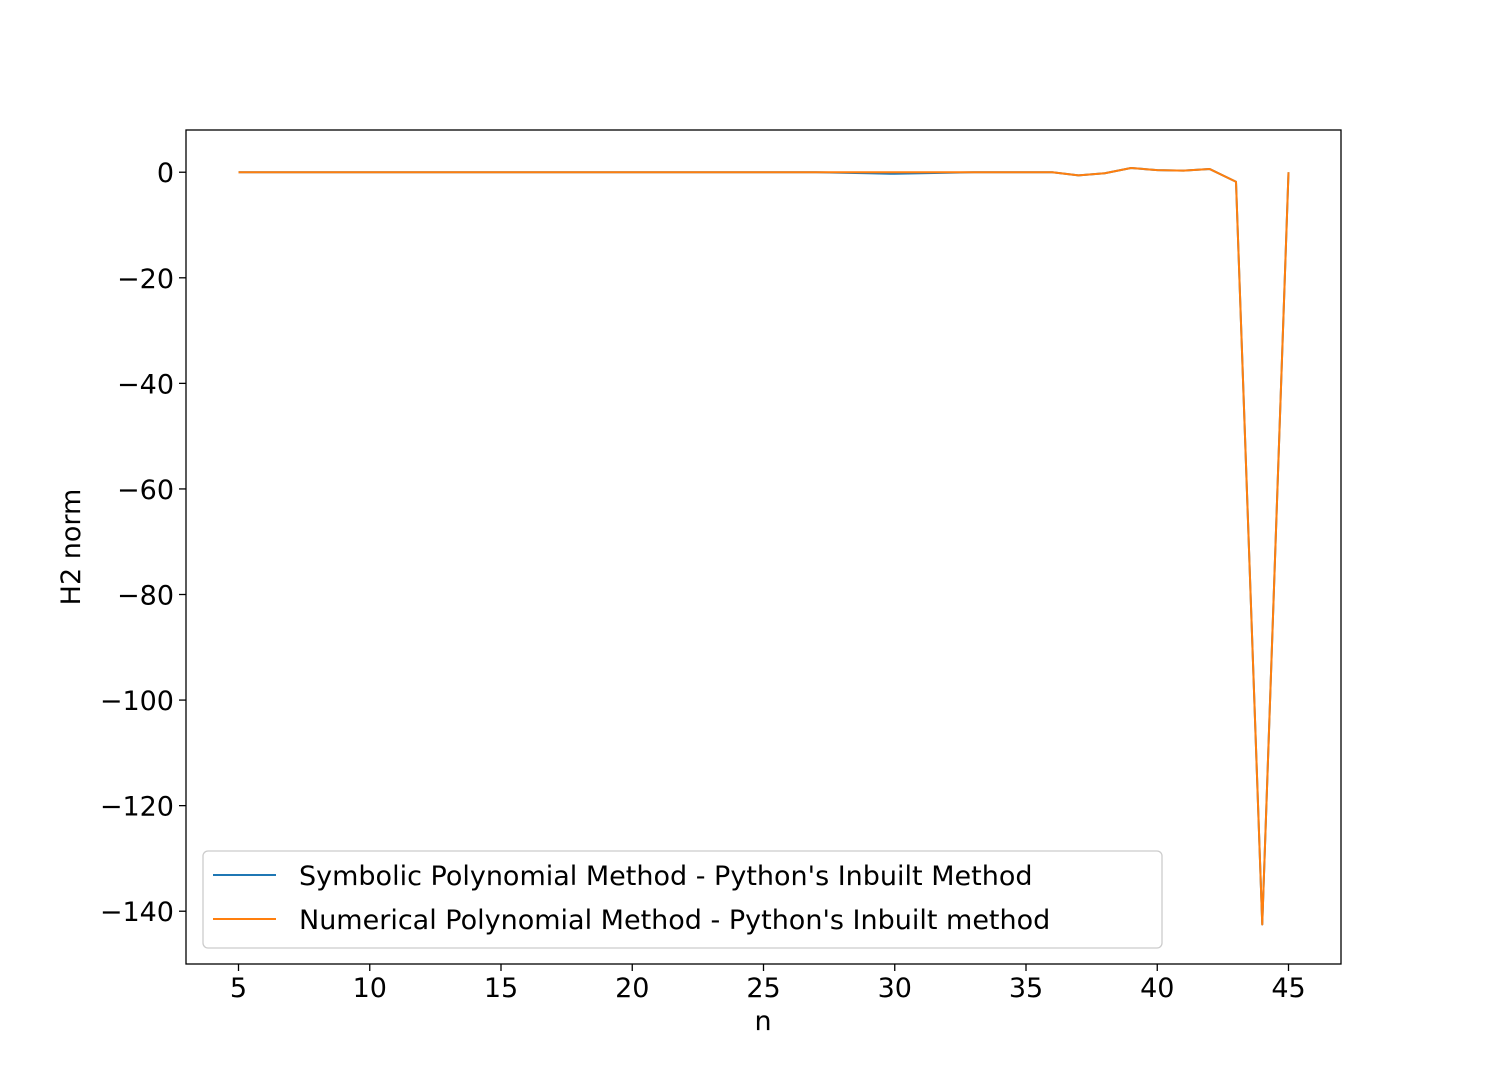  Describe the element at coordinates (145, 490) in the screenshot. I see `y-tick-label: −60` at that location.